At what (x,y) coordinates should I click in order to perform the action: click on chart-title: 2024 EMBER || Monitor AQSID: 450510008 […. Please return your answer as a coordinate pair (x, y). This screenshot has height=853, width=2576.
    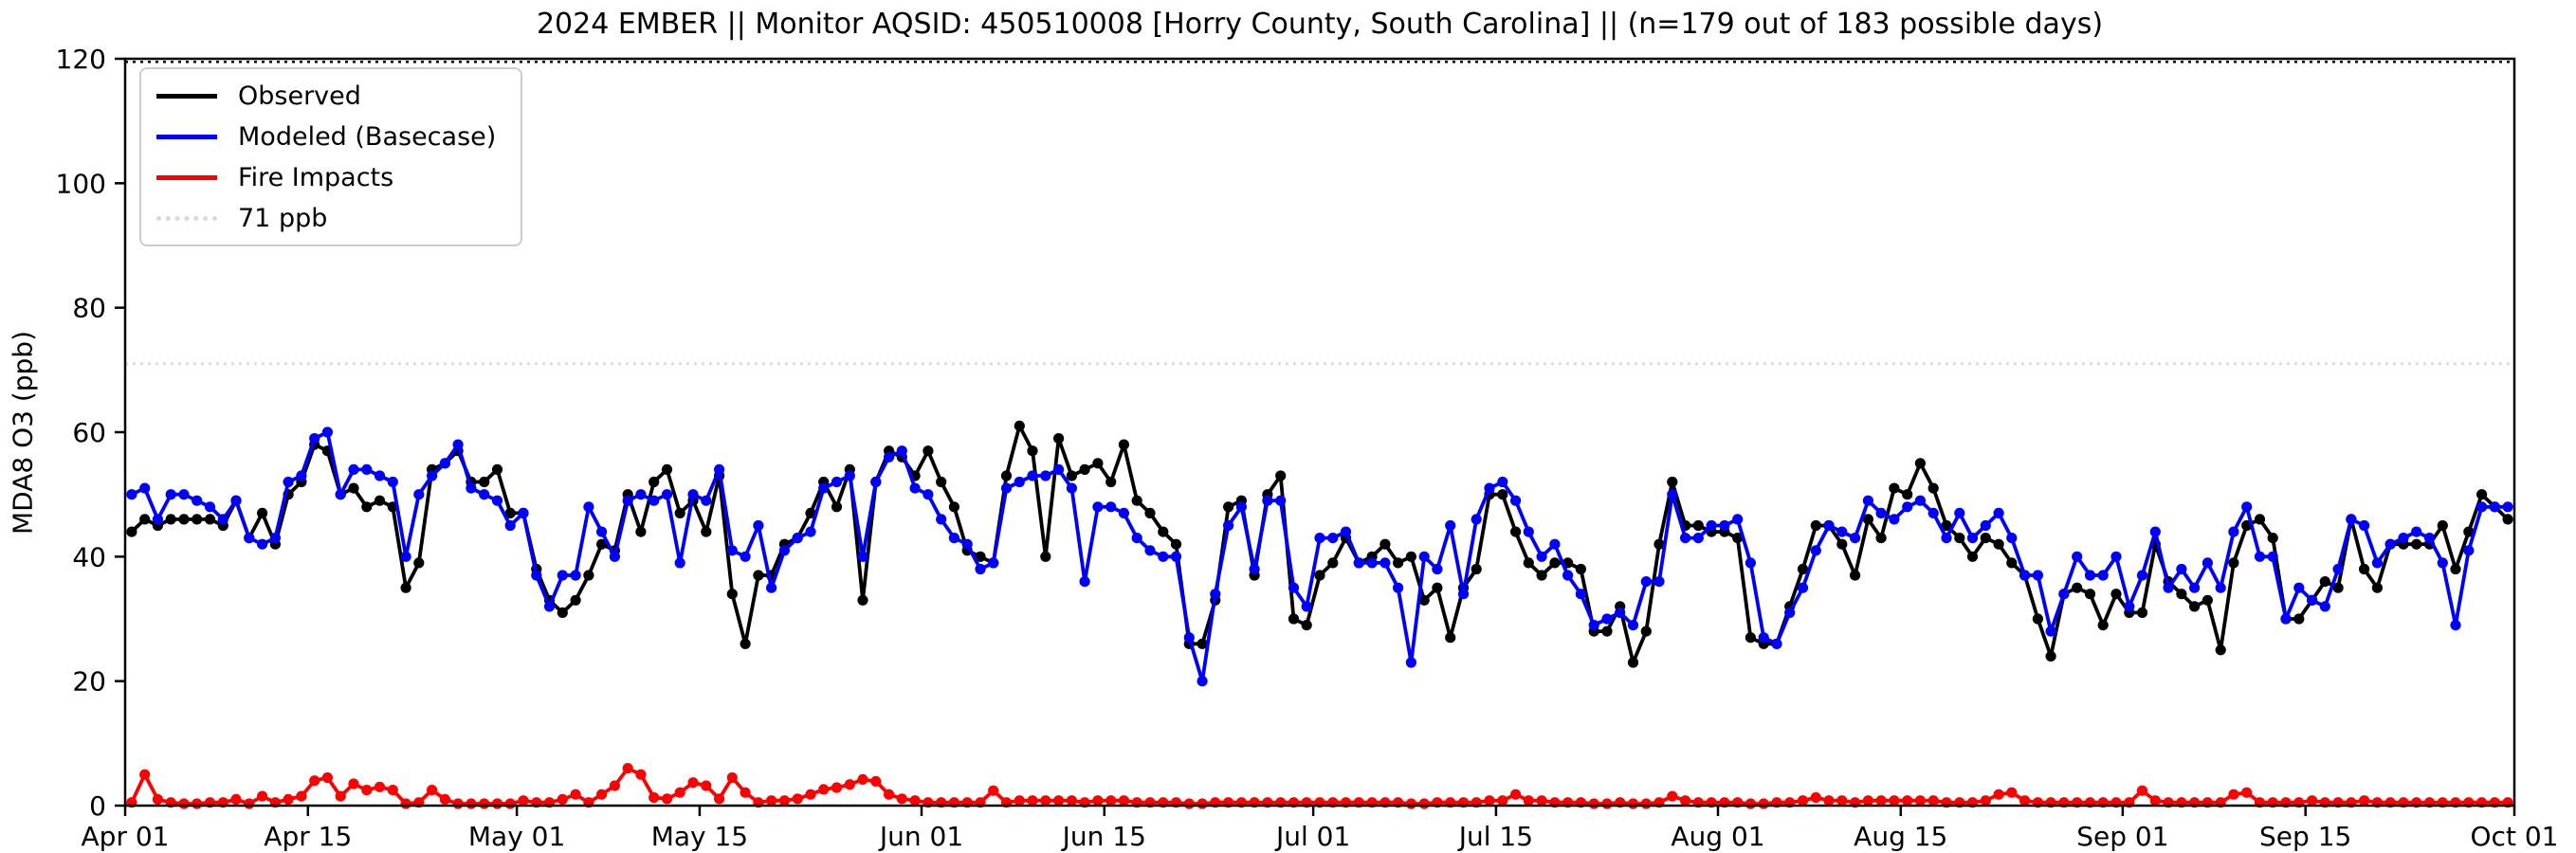
    Looking at the image, I should click on (1320, 24).